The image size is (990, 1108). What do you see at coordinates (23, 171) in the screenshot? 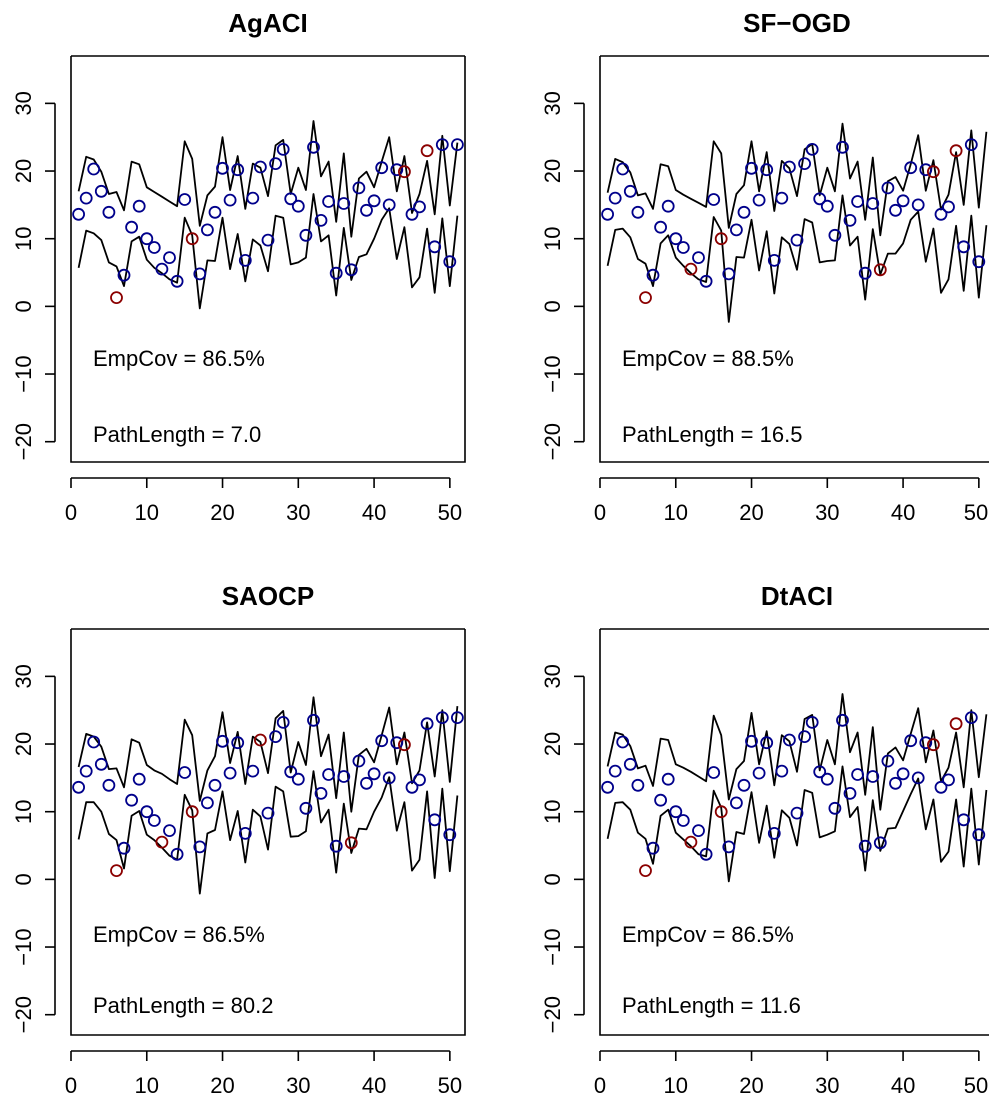
I see `y-tick-label: 20` at bounding box center [23, 171].